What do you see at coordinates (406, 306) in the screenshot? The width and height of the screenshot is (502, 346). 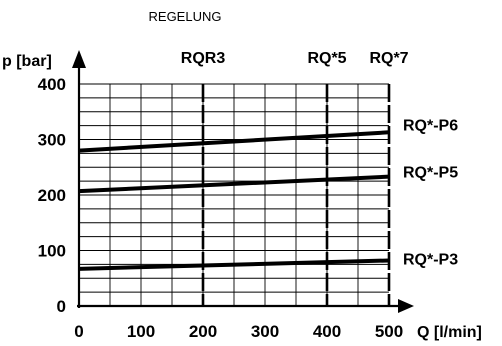 I see `x-axis-arrow` at bounding box center [406, 306].